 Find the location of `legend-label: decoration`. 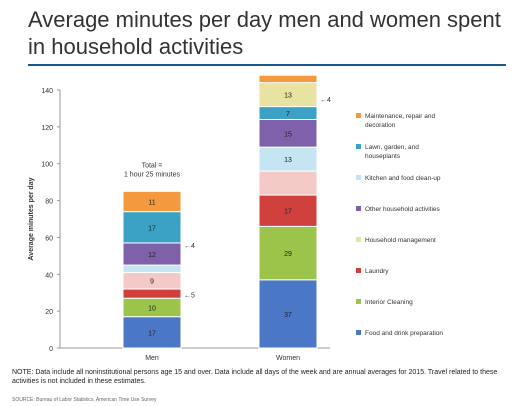

legend-label: decoration is located at coordinates (380, 125).